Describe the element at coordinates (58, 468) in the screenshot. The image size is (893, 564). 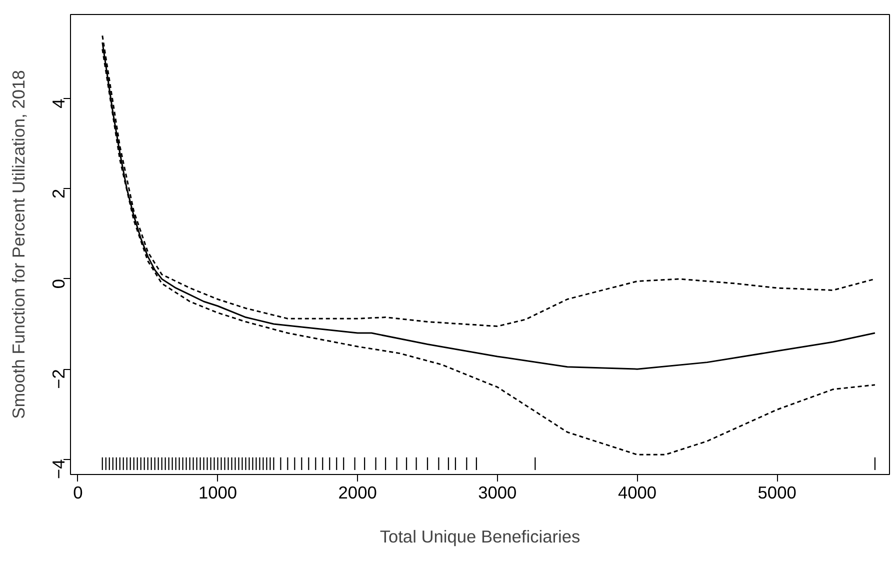
I see `y-tick-label: −4` at that location.